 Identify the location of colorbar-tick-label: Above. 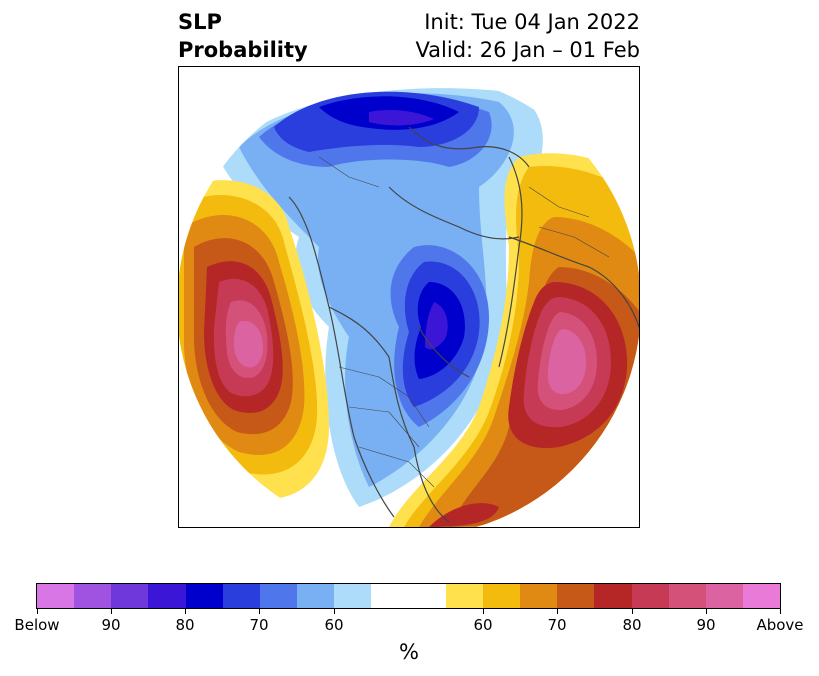
(780, 625).